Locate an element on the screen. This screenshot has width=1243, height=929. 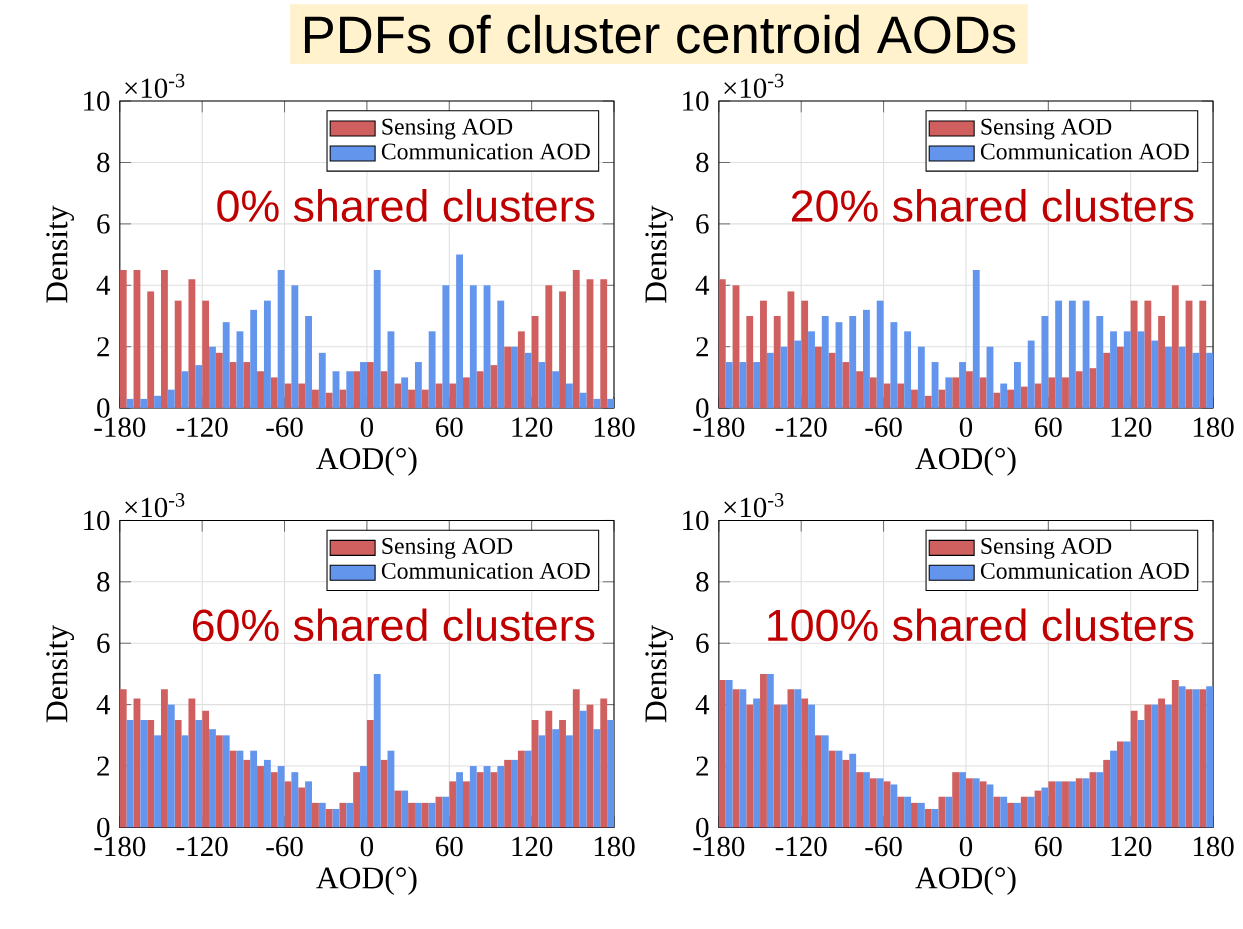
annotation: 0% shared clusters is located at coordinates (406, 206).